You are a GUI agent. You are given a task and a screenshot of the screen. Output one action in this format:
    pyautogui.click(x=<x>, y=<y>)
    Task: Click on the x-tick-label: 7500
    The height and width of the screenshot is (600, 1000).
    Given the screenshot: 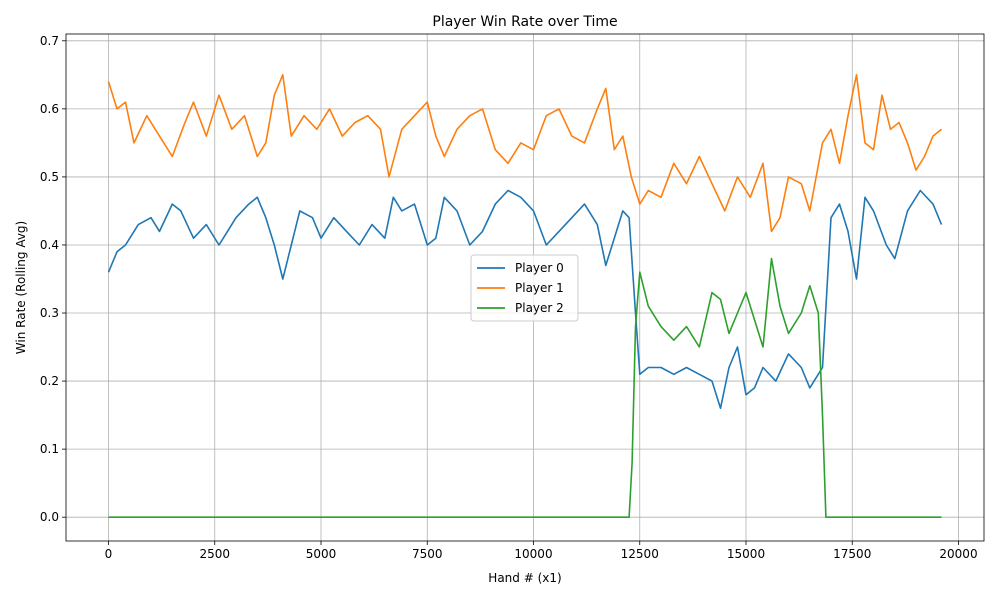 What is the action you would take?
    pyautogui.click(x=427, y=554)
    